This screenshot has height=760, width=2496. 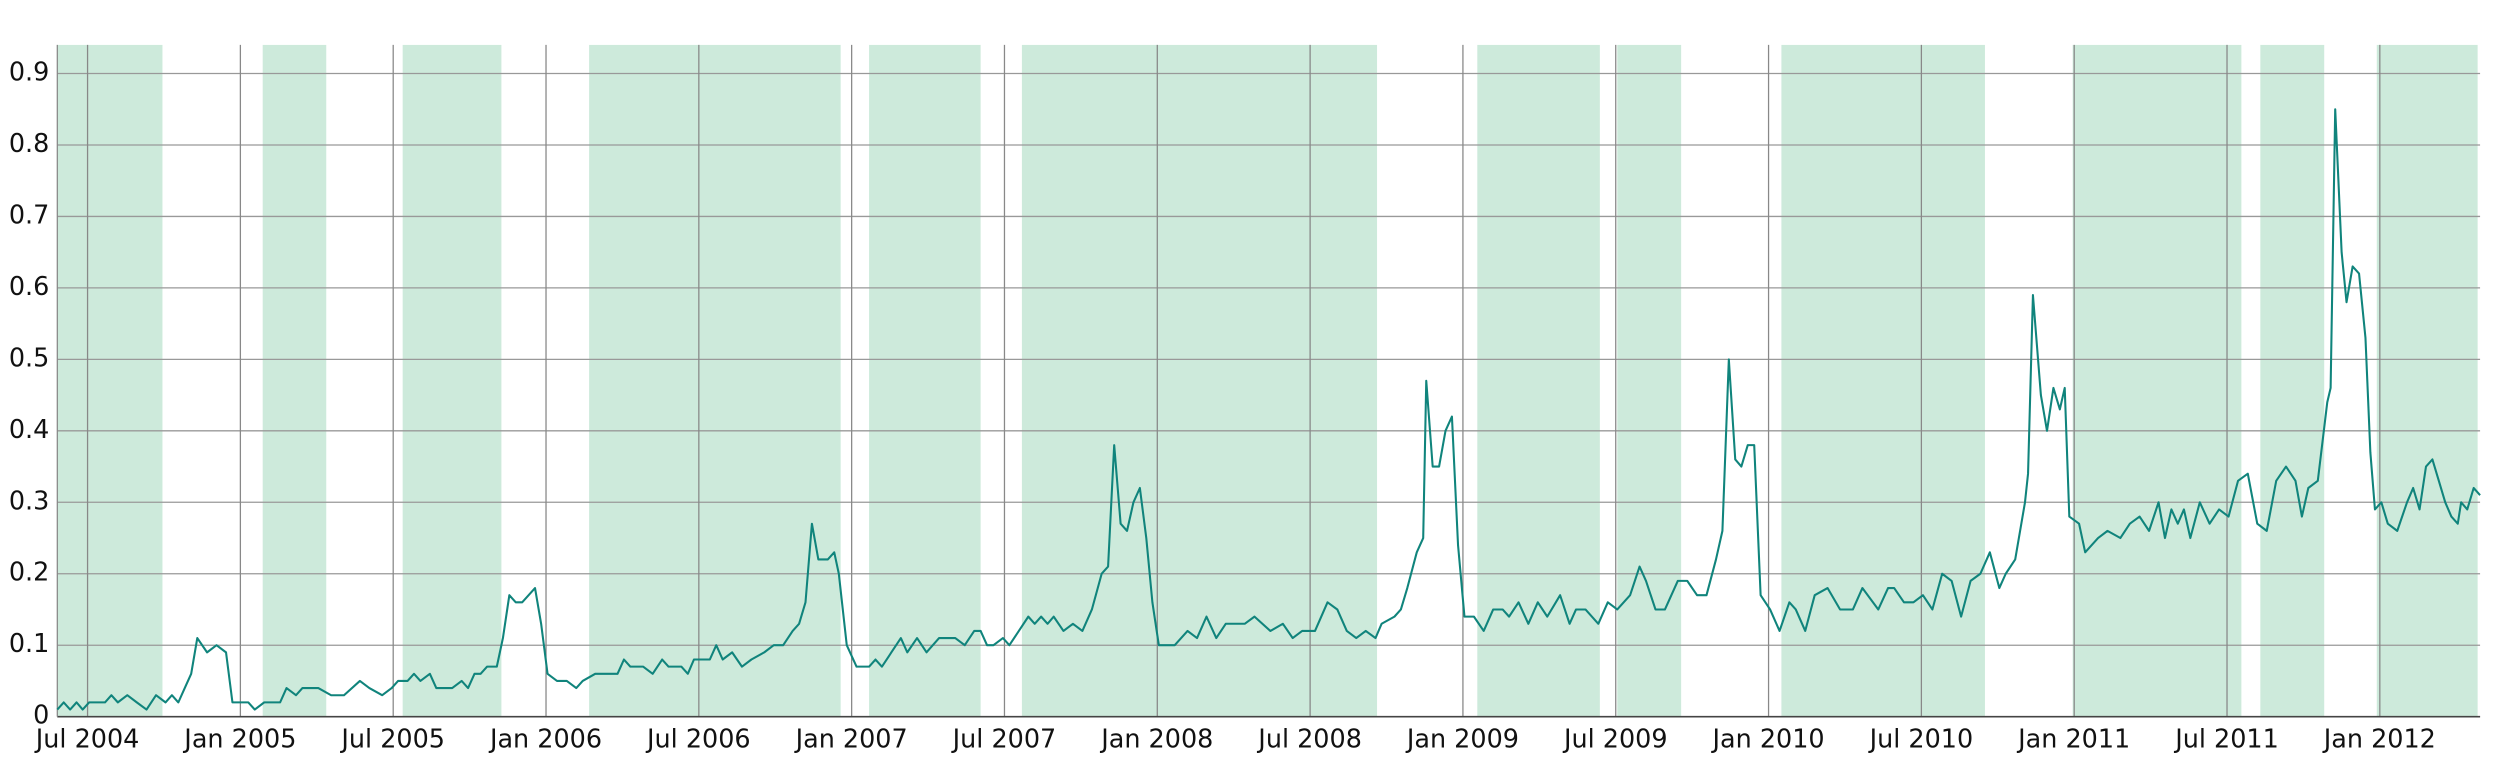 I want to click on x-tick-label: Jan 2007, so click(x=851, y=740).